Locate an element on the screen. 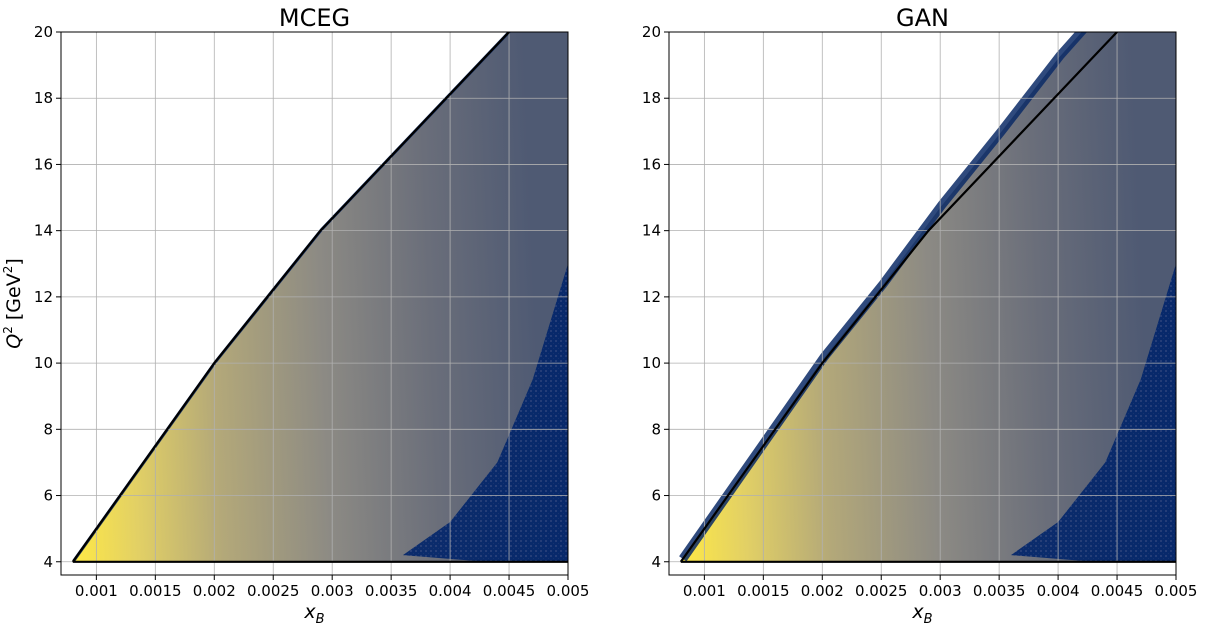 The width and height of the screenshot is (1205, 628). y-axis-label: Q2 [GeV2] is located at coordinates (13, 303).